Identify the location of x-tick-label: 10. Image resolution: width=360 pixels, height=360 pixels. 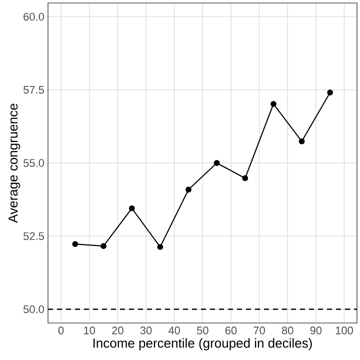
(90, 330).